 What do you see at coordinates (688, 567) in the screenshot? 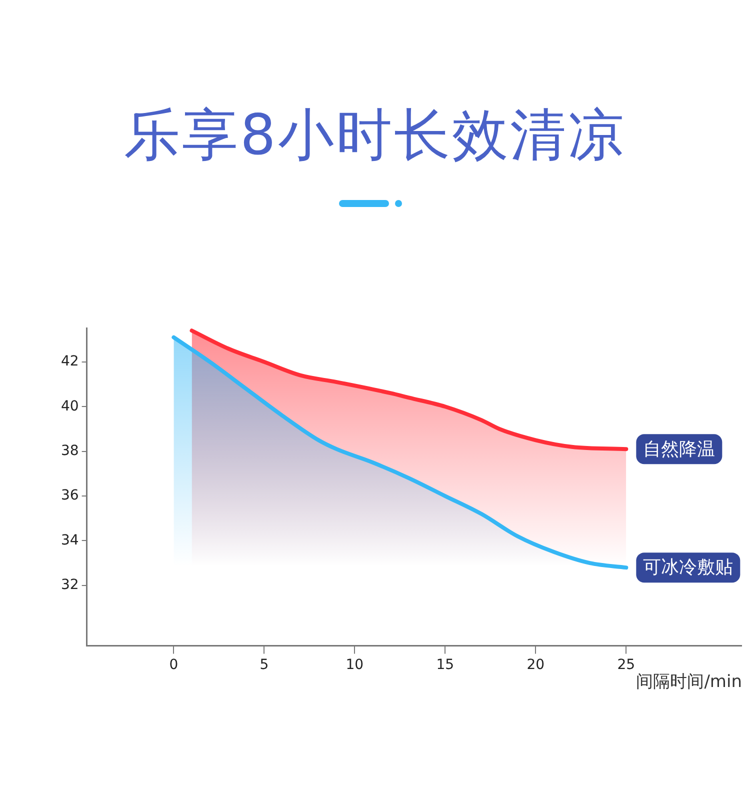
I see `series-label: 可冰冷敷贴` at bounding box center [688, 567].